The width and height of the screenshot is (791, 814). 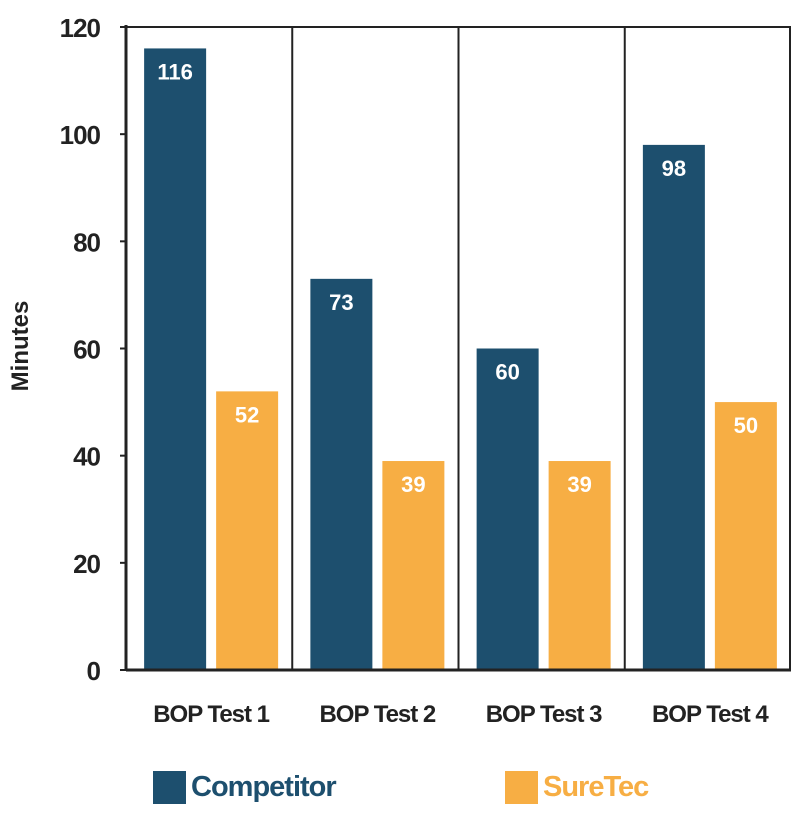 I want to click on data-label-competitor-bop-test-2: 73, so click(x=341, y=302).